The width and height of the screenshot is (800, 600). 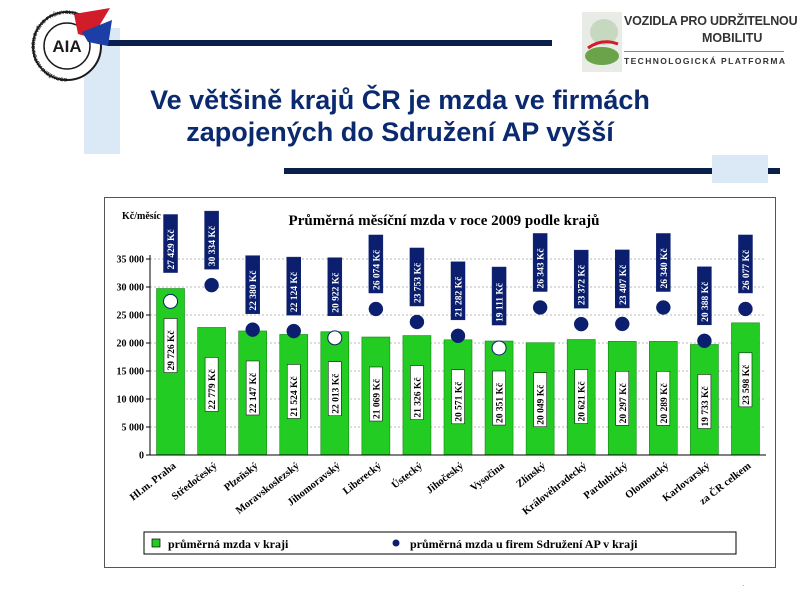 I want to click on vozidla-logo-line2: MOBILITU, so click(x=732, y=38).